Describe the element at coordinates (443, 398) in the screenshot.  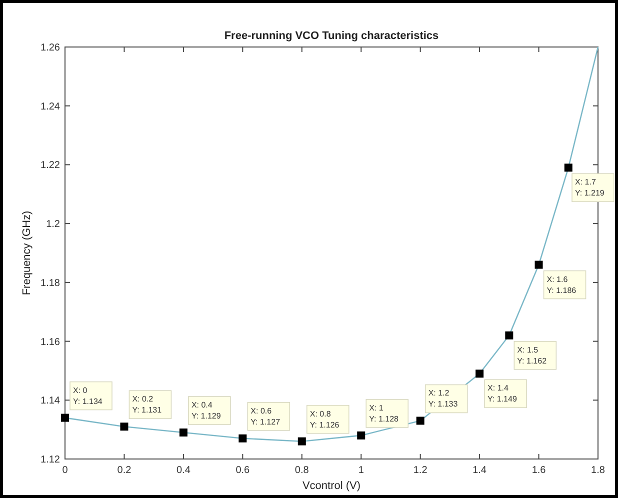
I see `annotation: X: 1.2 Y: 1.133` at that location.